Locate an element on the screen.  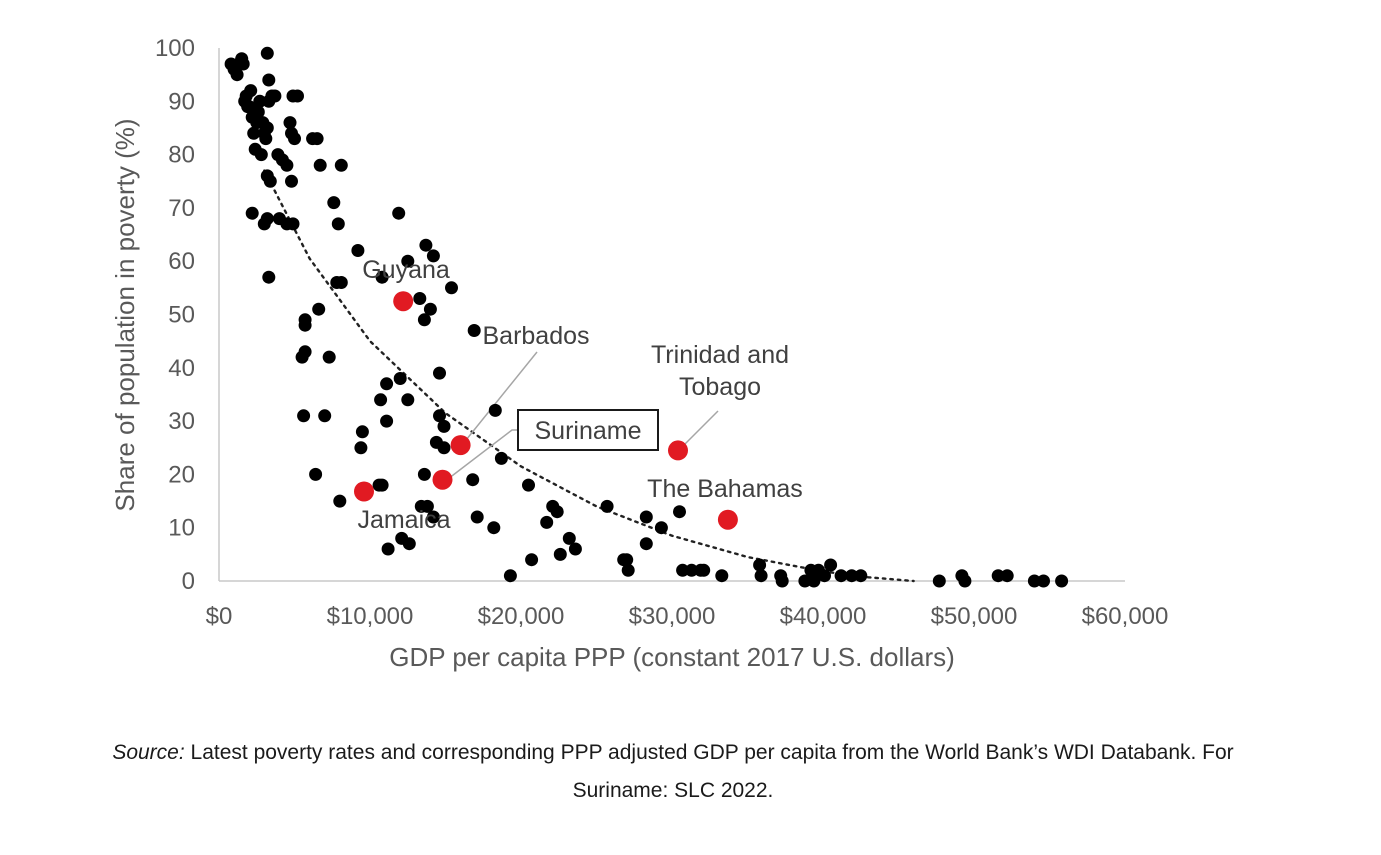
label-jamaica: Jamaica is located at coordinates (403, 520).